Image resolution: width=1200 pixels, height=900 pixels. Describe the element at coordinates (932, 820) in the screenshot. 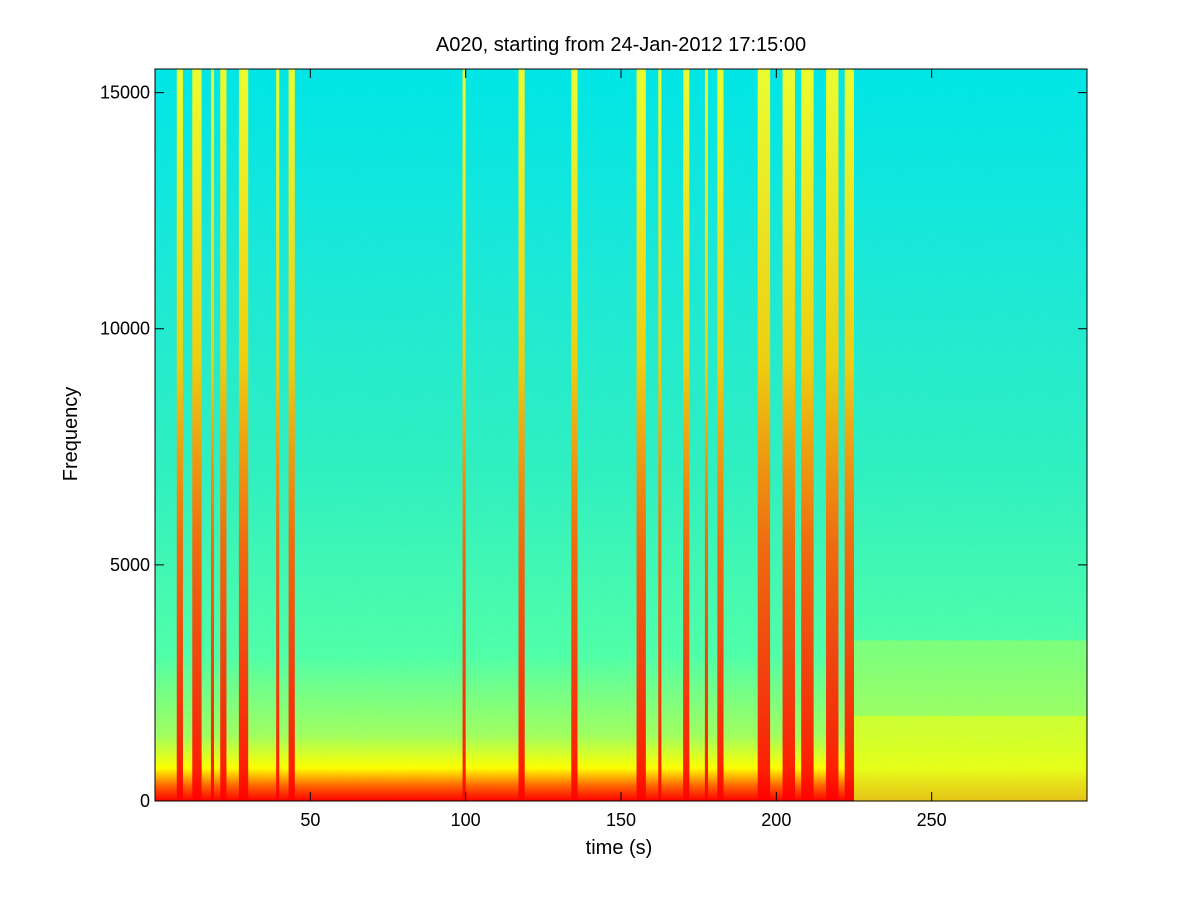

I see `x-tick-label: 250` at that location.